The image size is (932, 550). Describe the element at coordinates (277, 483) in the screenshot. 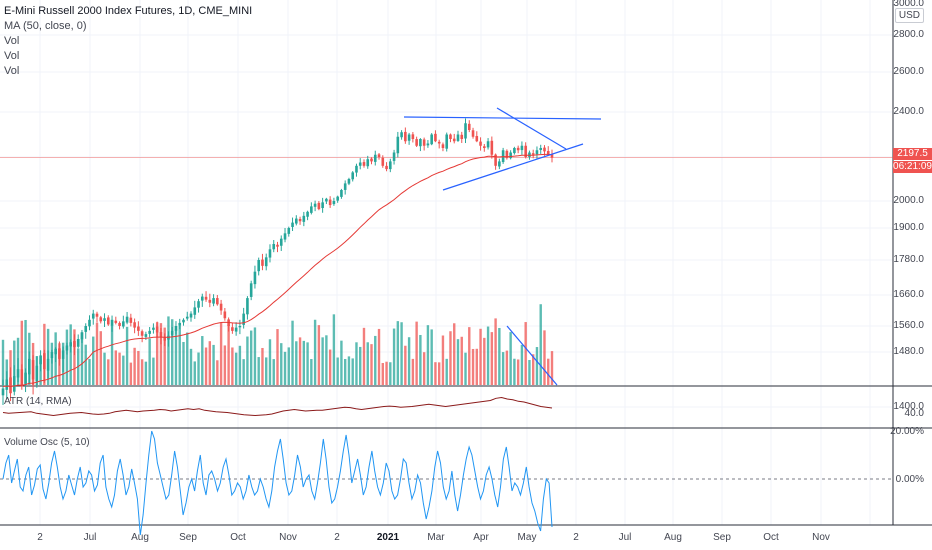

I see `osc-line` at that location.